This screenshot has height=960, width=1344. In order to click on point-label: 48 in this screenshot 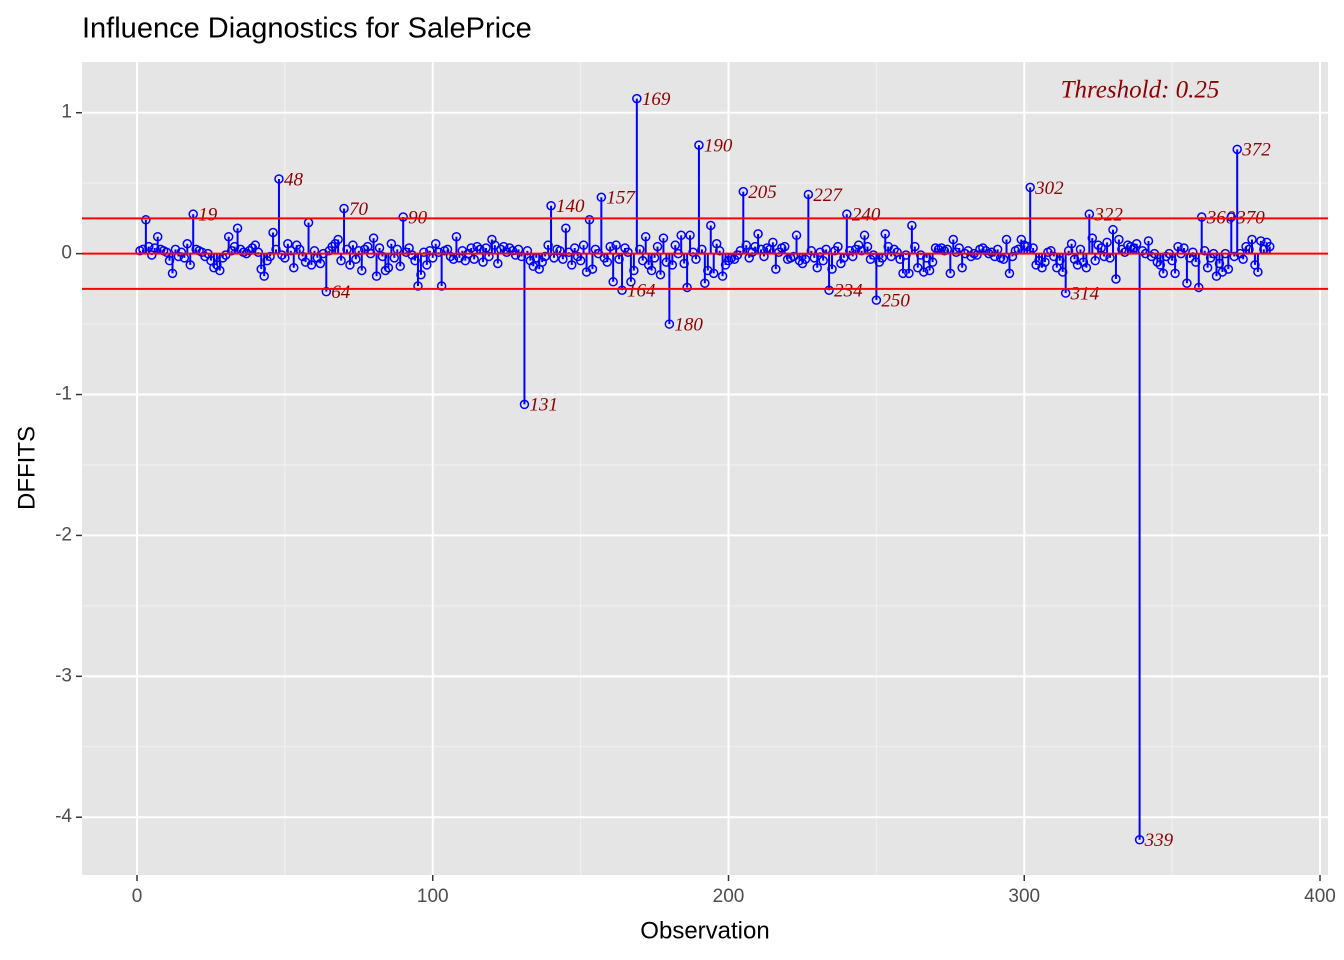, I will do `click(294, 179)`.